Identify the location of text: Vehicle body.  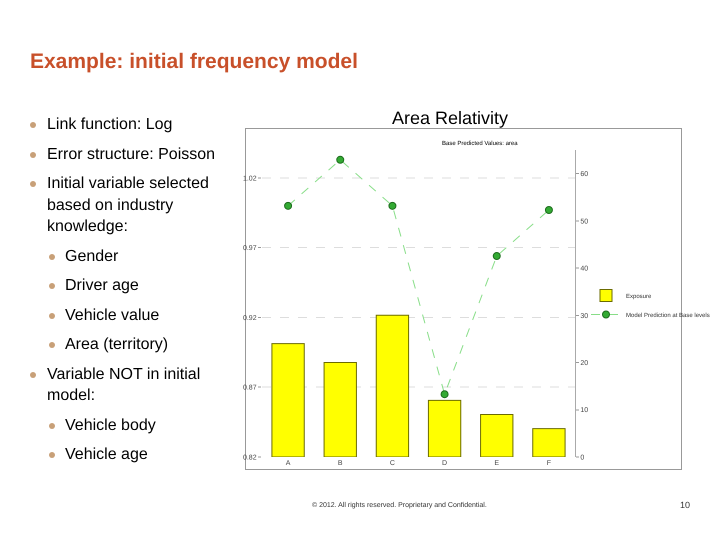
(130, 425).